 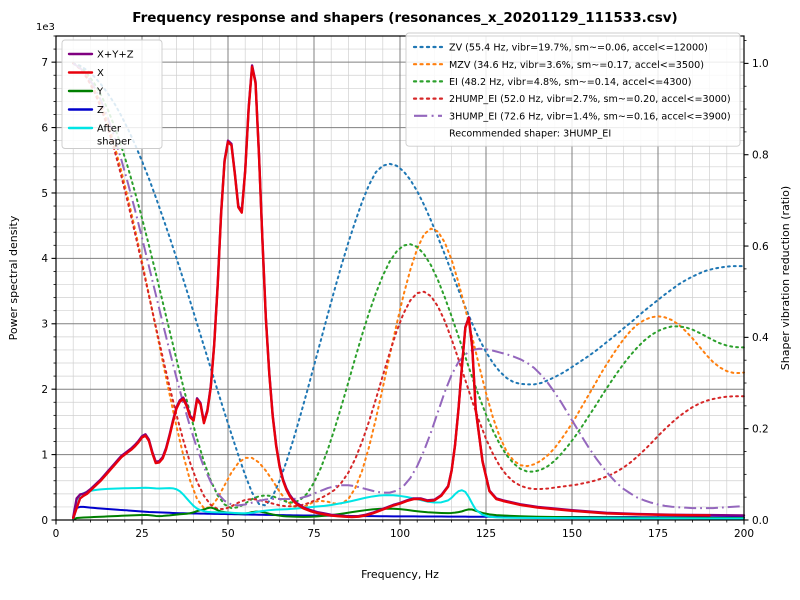 I want to click on x-tick-label: 50, so click(x=227, y=534).